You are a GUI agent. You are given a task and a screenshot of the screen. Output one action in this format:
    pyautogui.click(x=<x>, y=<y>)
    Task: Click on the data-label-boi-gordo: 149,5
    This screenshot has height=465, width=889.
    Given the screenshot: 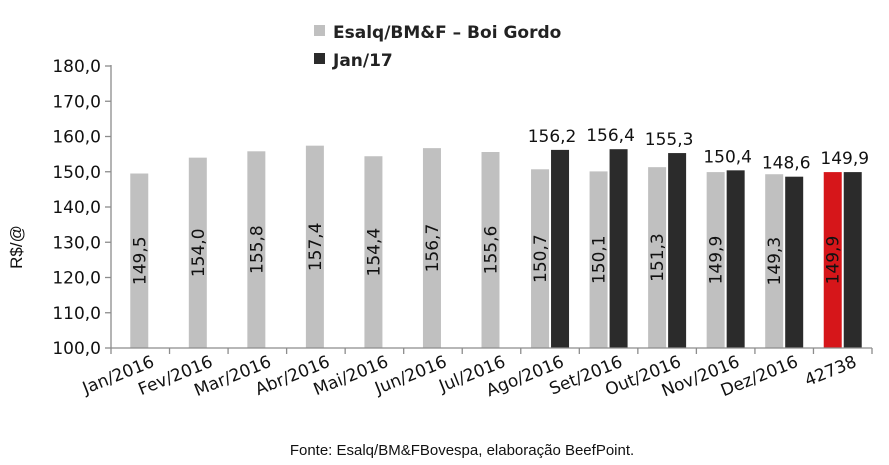 What is the action you would take?
    pyautogui.click(x=140, y=260)
    